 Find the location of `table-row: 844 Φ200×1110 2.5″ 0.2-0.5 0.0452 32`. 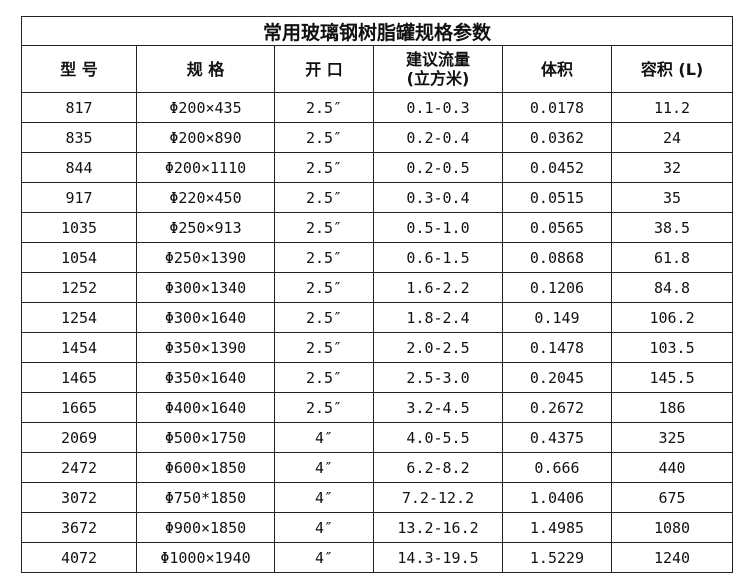

table-row: 844 Φ200×1110 2.5″ 0.2-0.5 0.0452 32 is located at coordinates (377, 167).